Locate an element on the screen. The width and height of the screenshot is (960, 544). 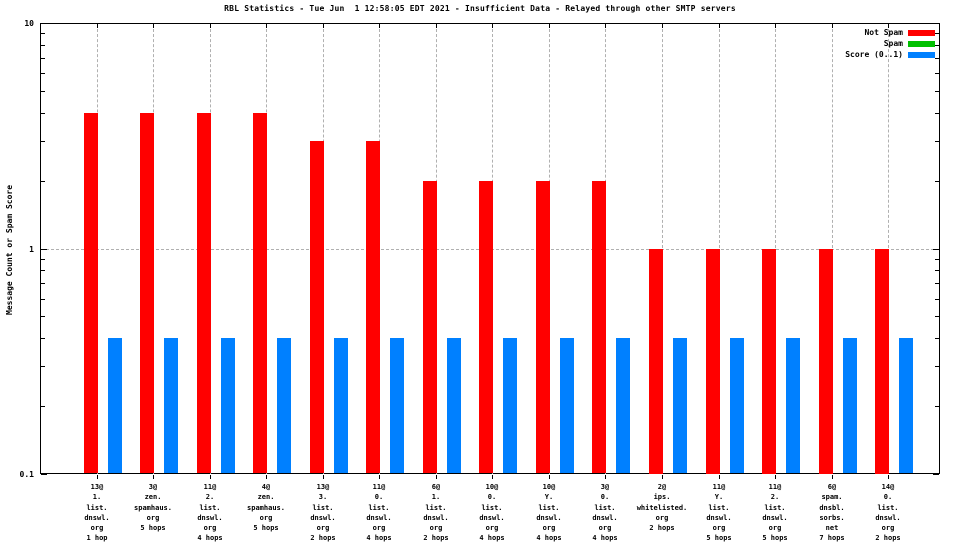
legend: Not Spam Spam Score (0..1) is located at coordinates (890, 43).